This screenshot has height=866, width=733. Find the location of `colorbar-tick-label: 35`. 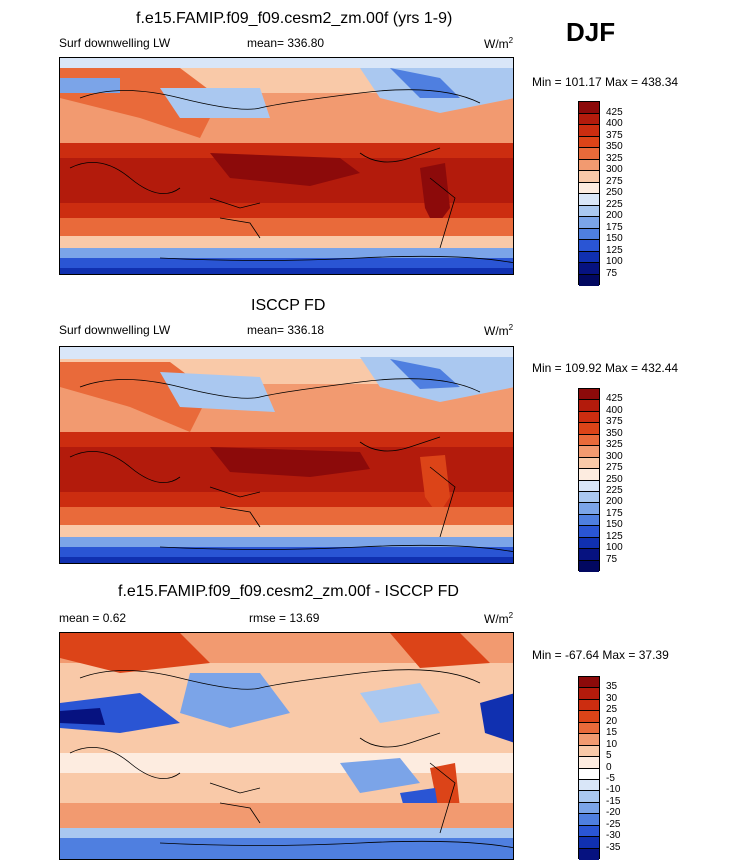

colorbar-tick-label: 35 is located at coordinates (612, 687).